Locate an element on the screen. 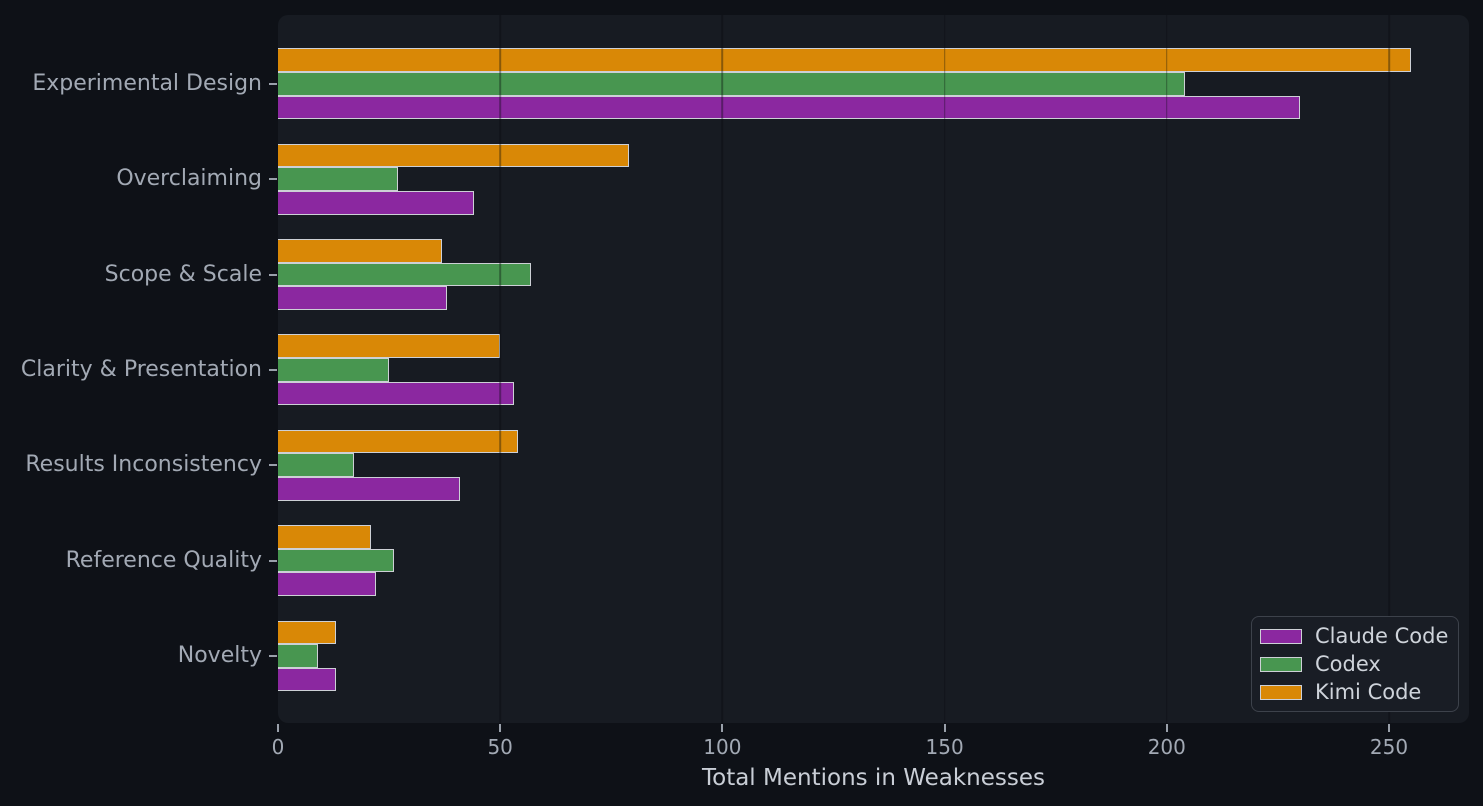 The image size is (1483, 806). bar-group-overclaiming is located at coordinates (873, 179).